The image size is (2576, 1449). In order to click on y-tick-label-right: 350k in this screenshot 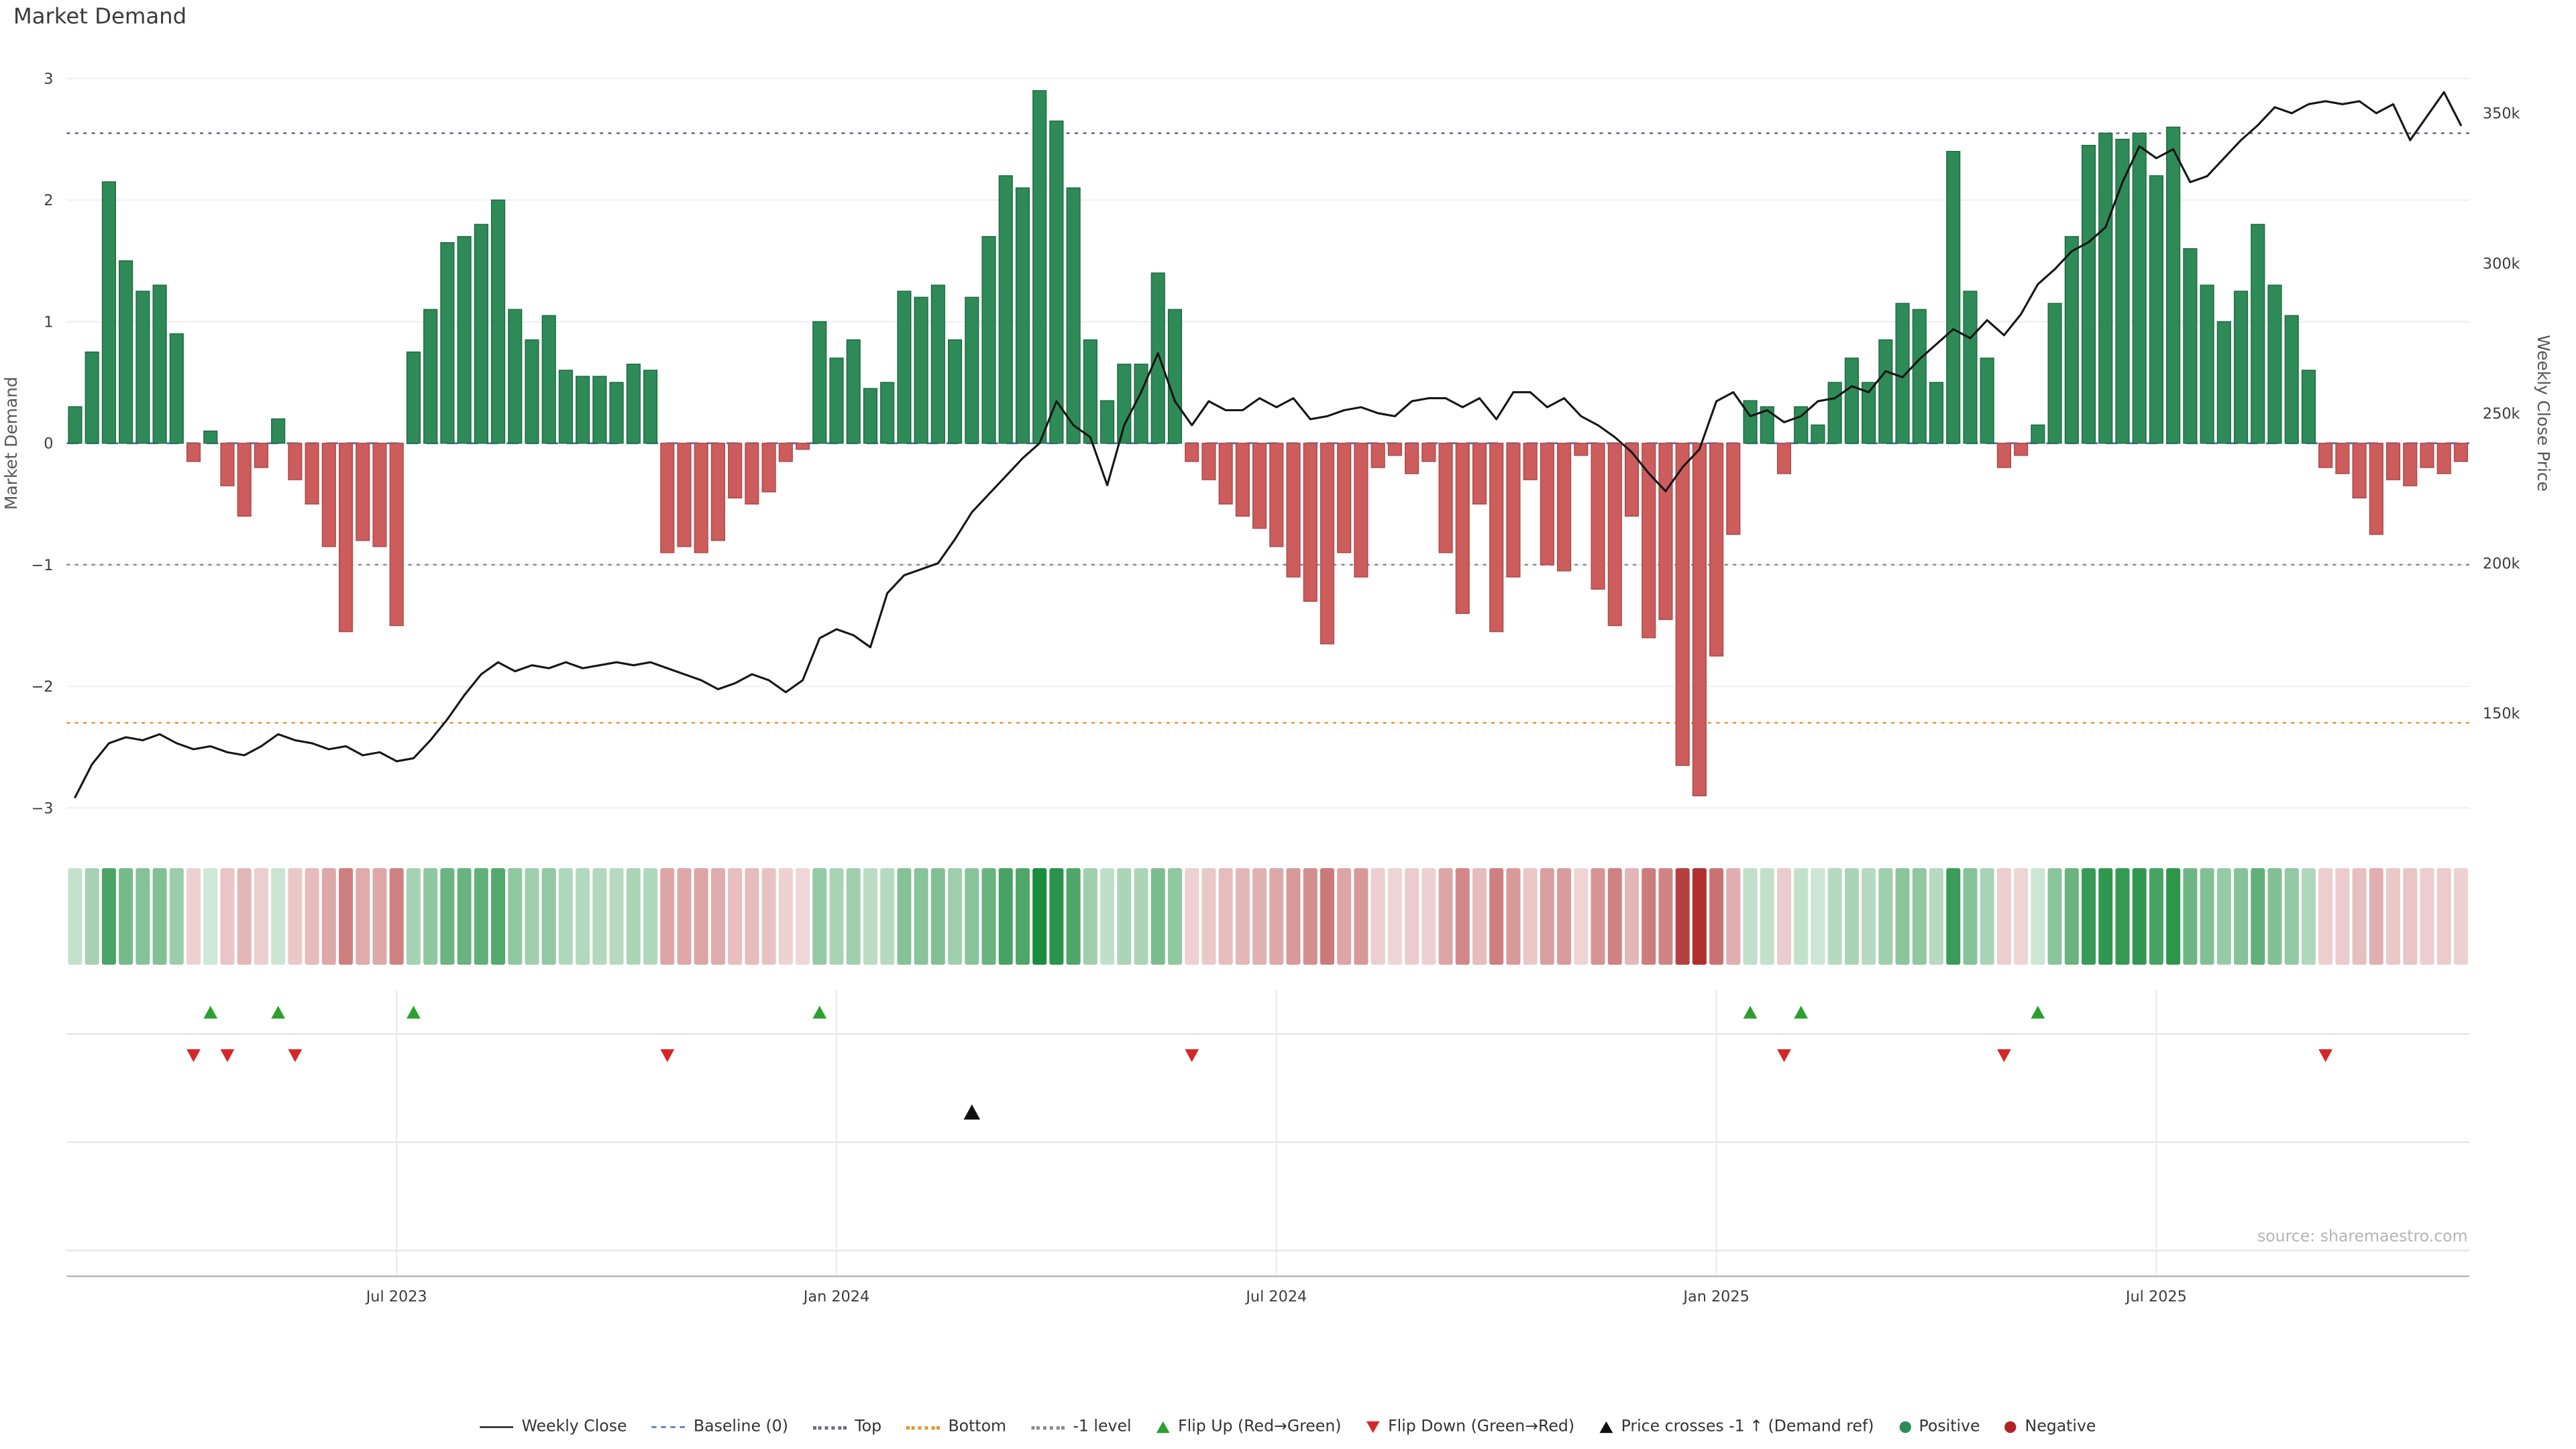, I will do `click(2501, 114)`.